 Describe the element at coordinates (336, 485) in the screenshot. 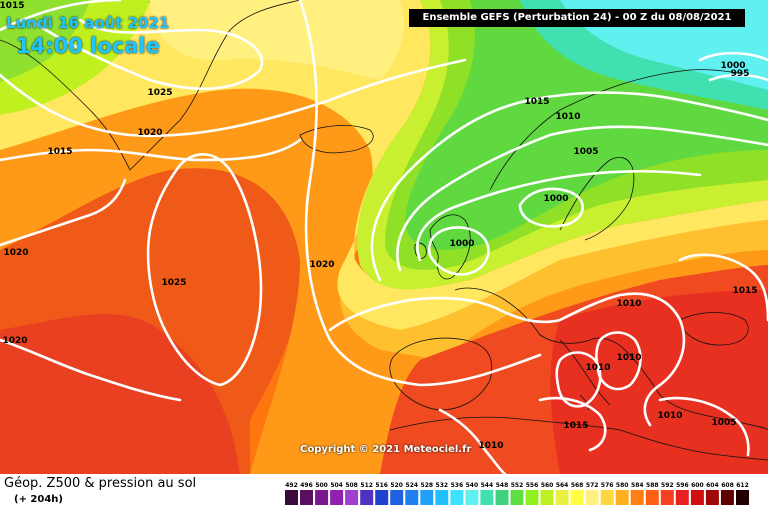

I see `color-scale-label: 504` at that location.